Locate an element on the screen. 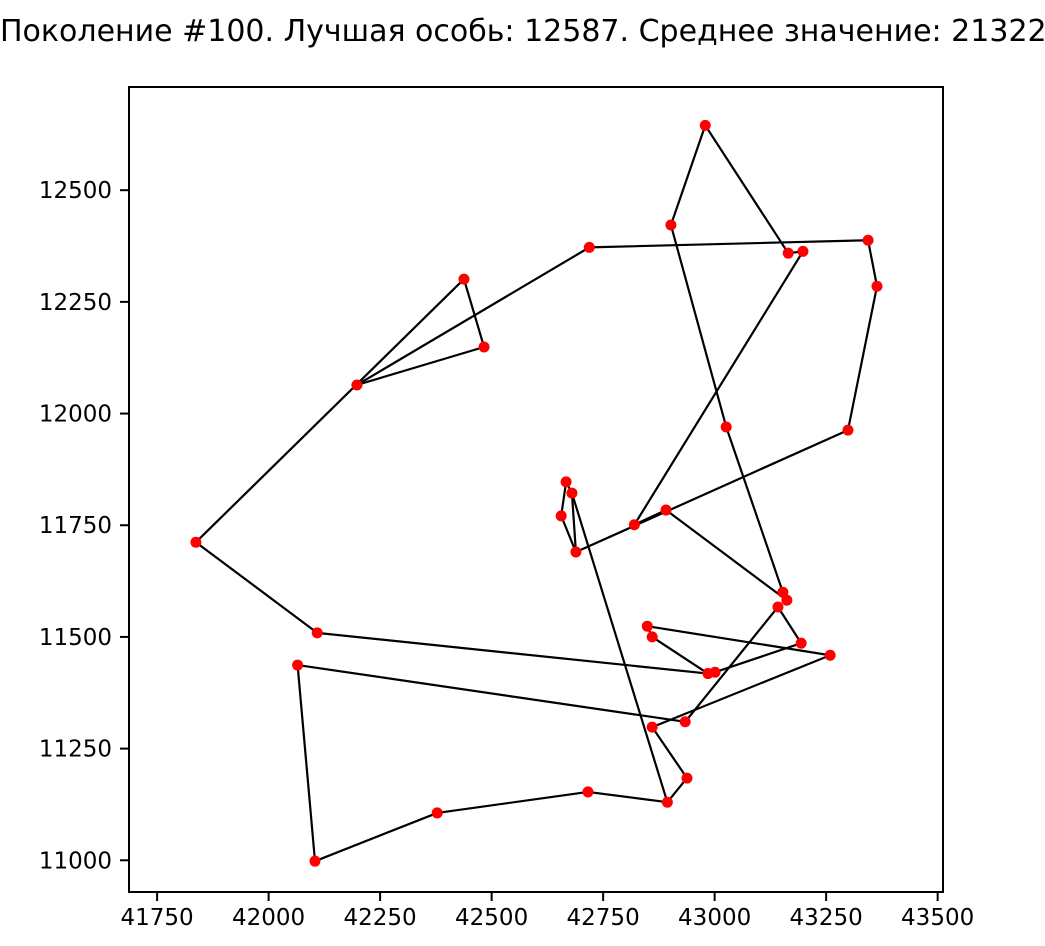 The height and width of the screenshot is (946, 1045). x-tick-label: 41750 is located at coordinates (157, 918).